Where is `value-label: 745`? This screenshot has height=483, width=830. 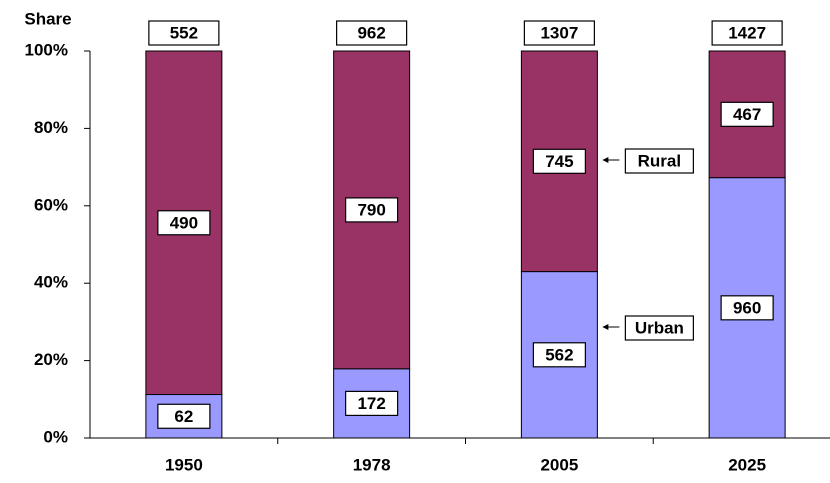
value-label: 745 is located at coordinates (559, 161).